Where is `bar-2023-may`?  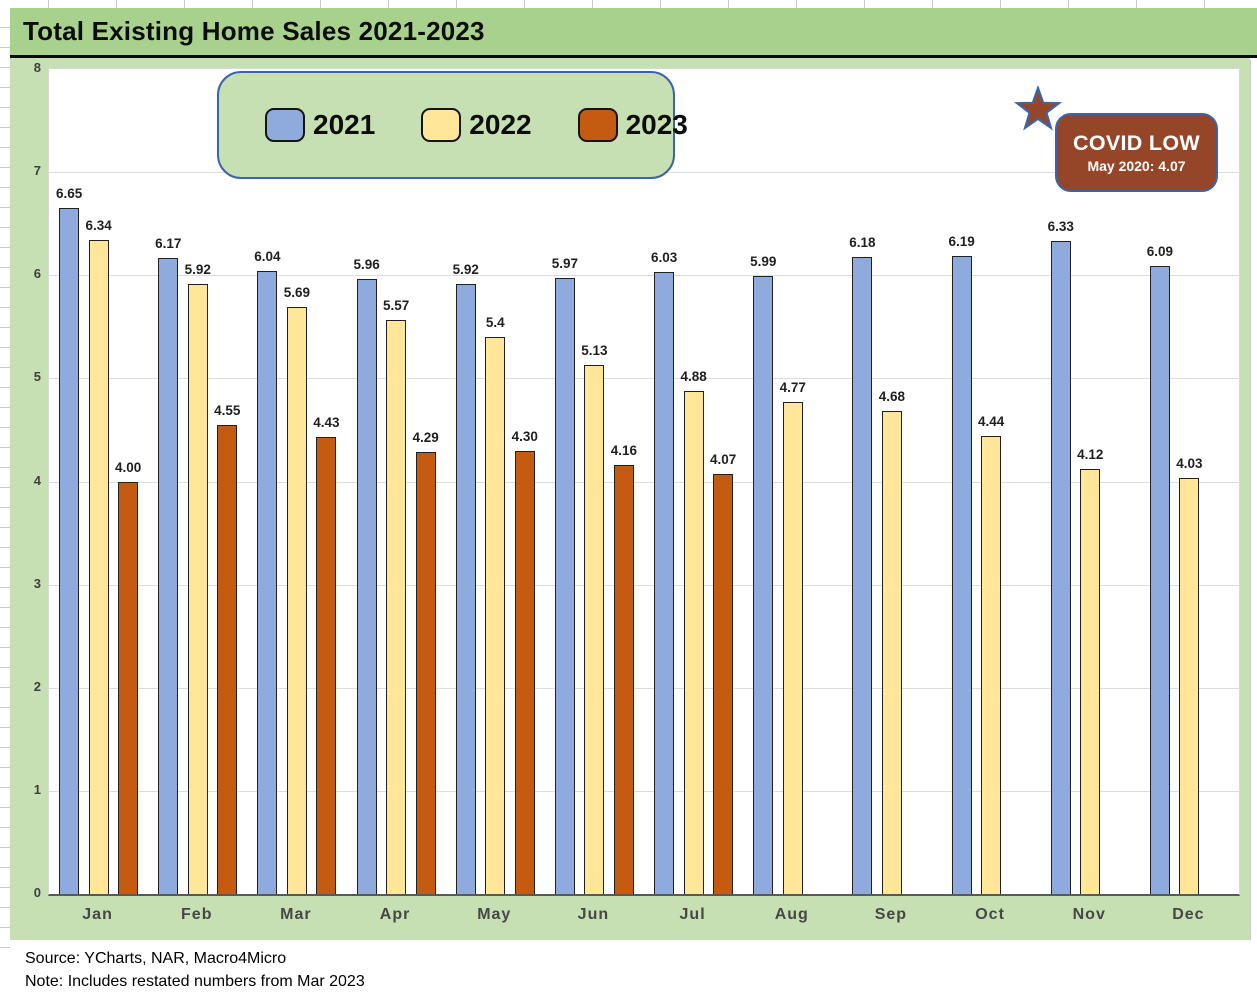 bar-2023-may is located at coordinates (524, 672).